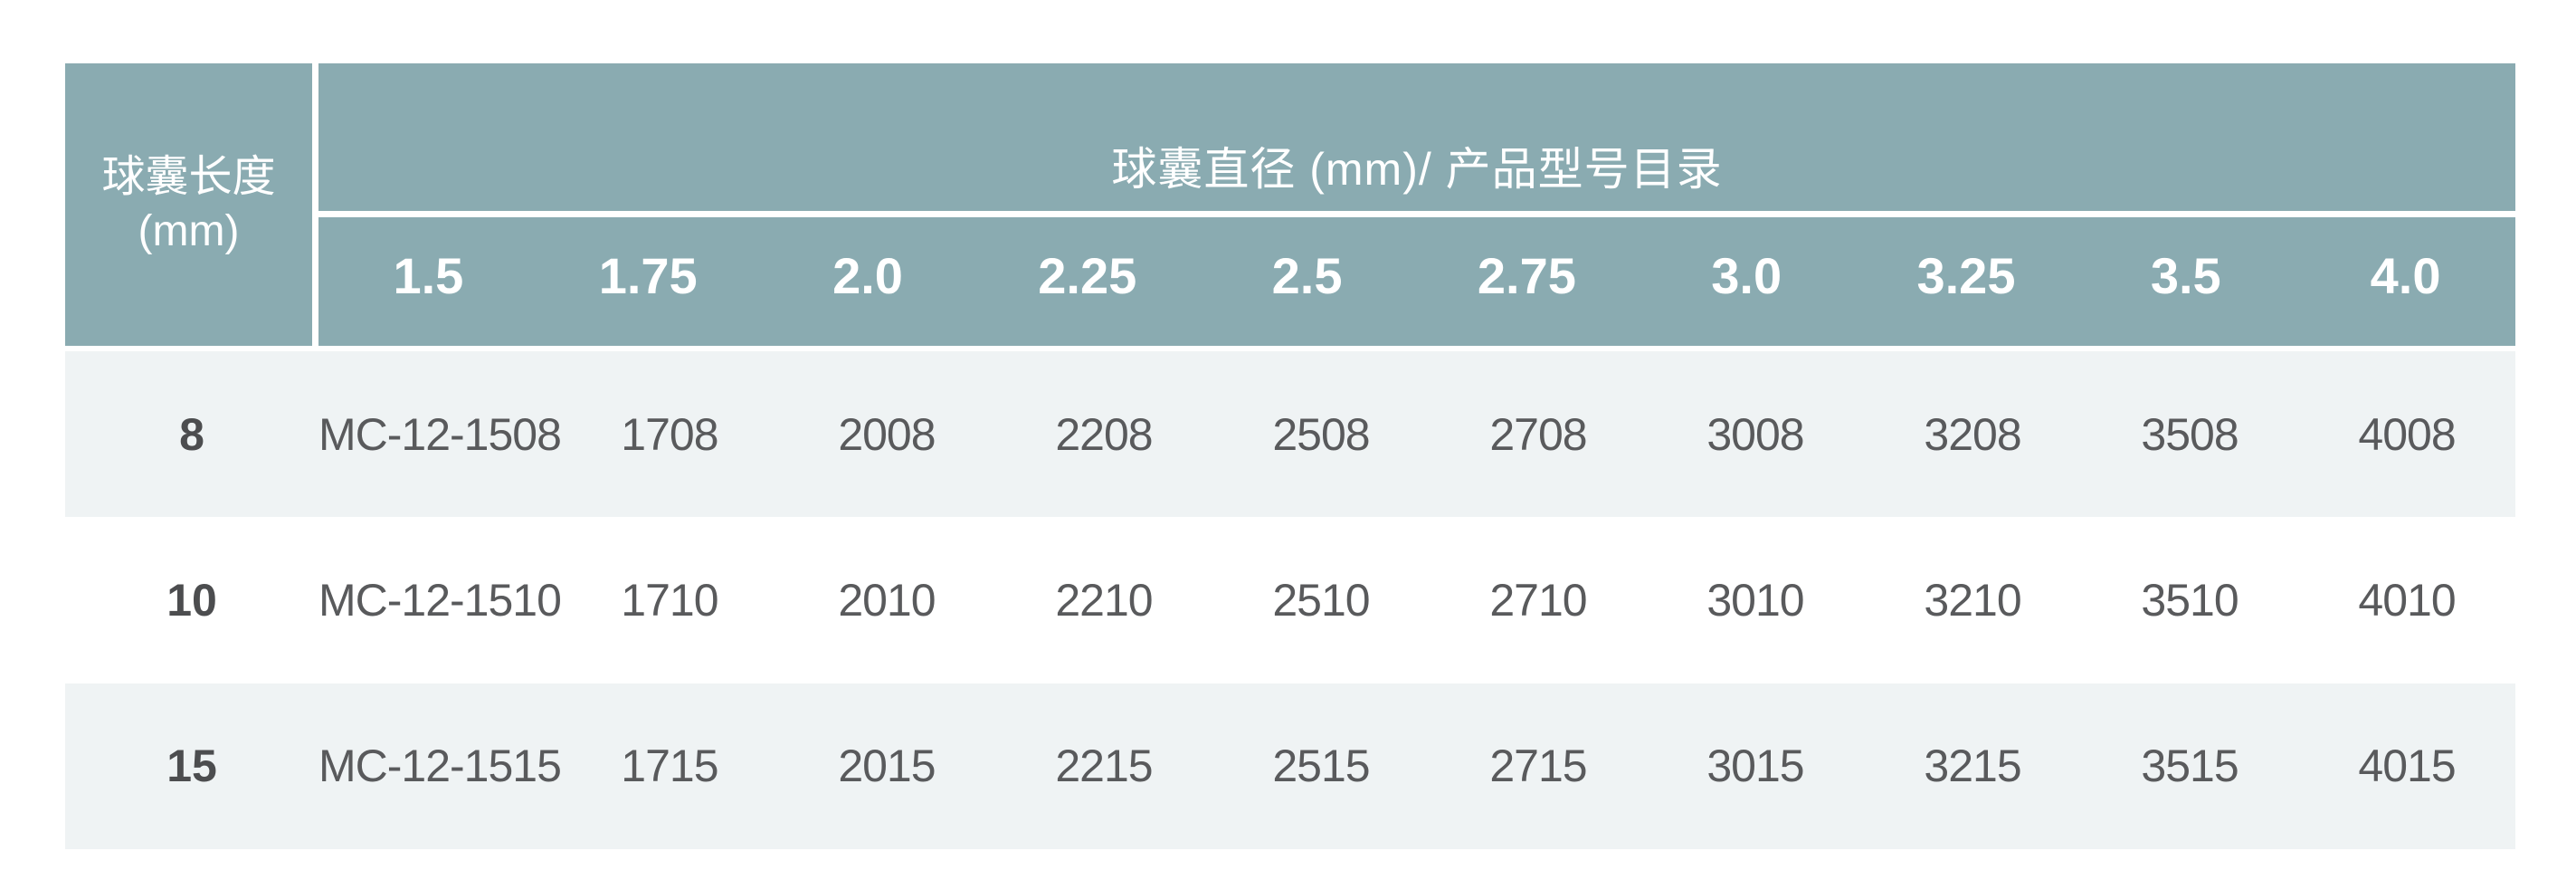  What do you see at coordinates (440, 766) in the screenshot?
I see `model-number-cell: MC-12-1515` at bounding box center [440, 766].